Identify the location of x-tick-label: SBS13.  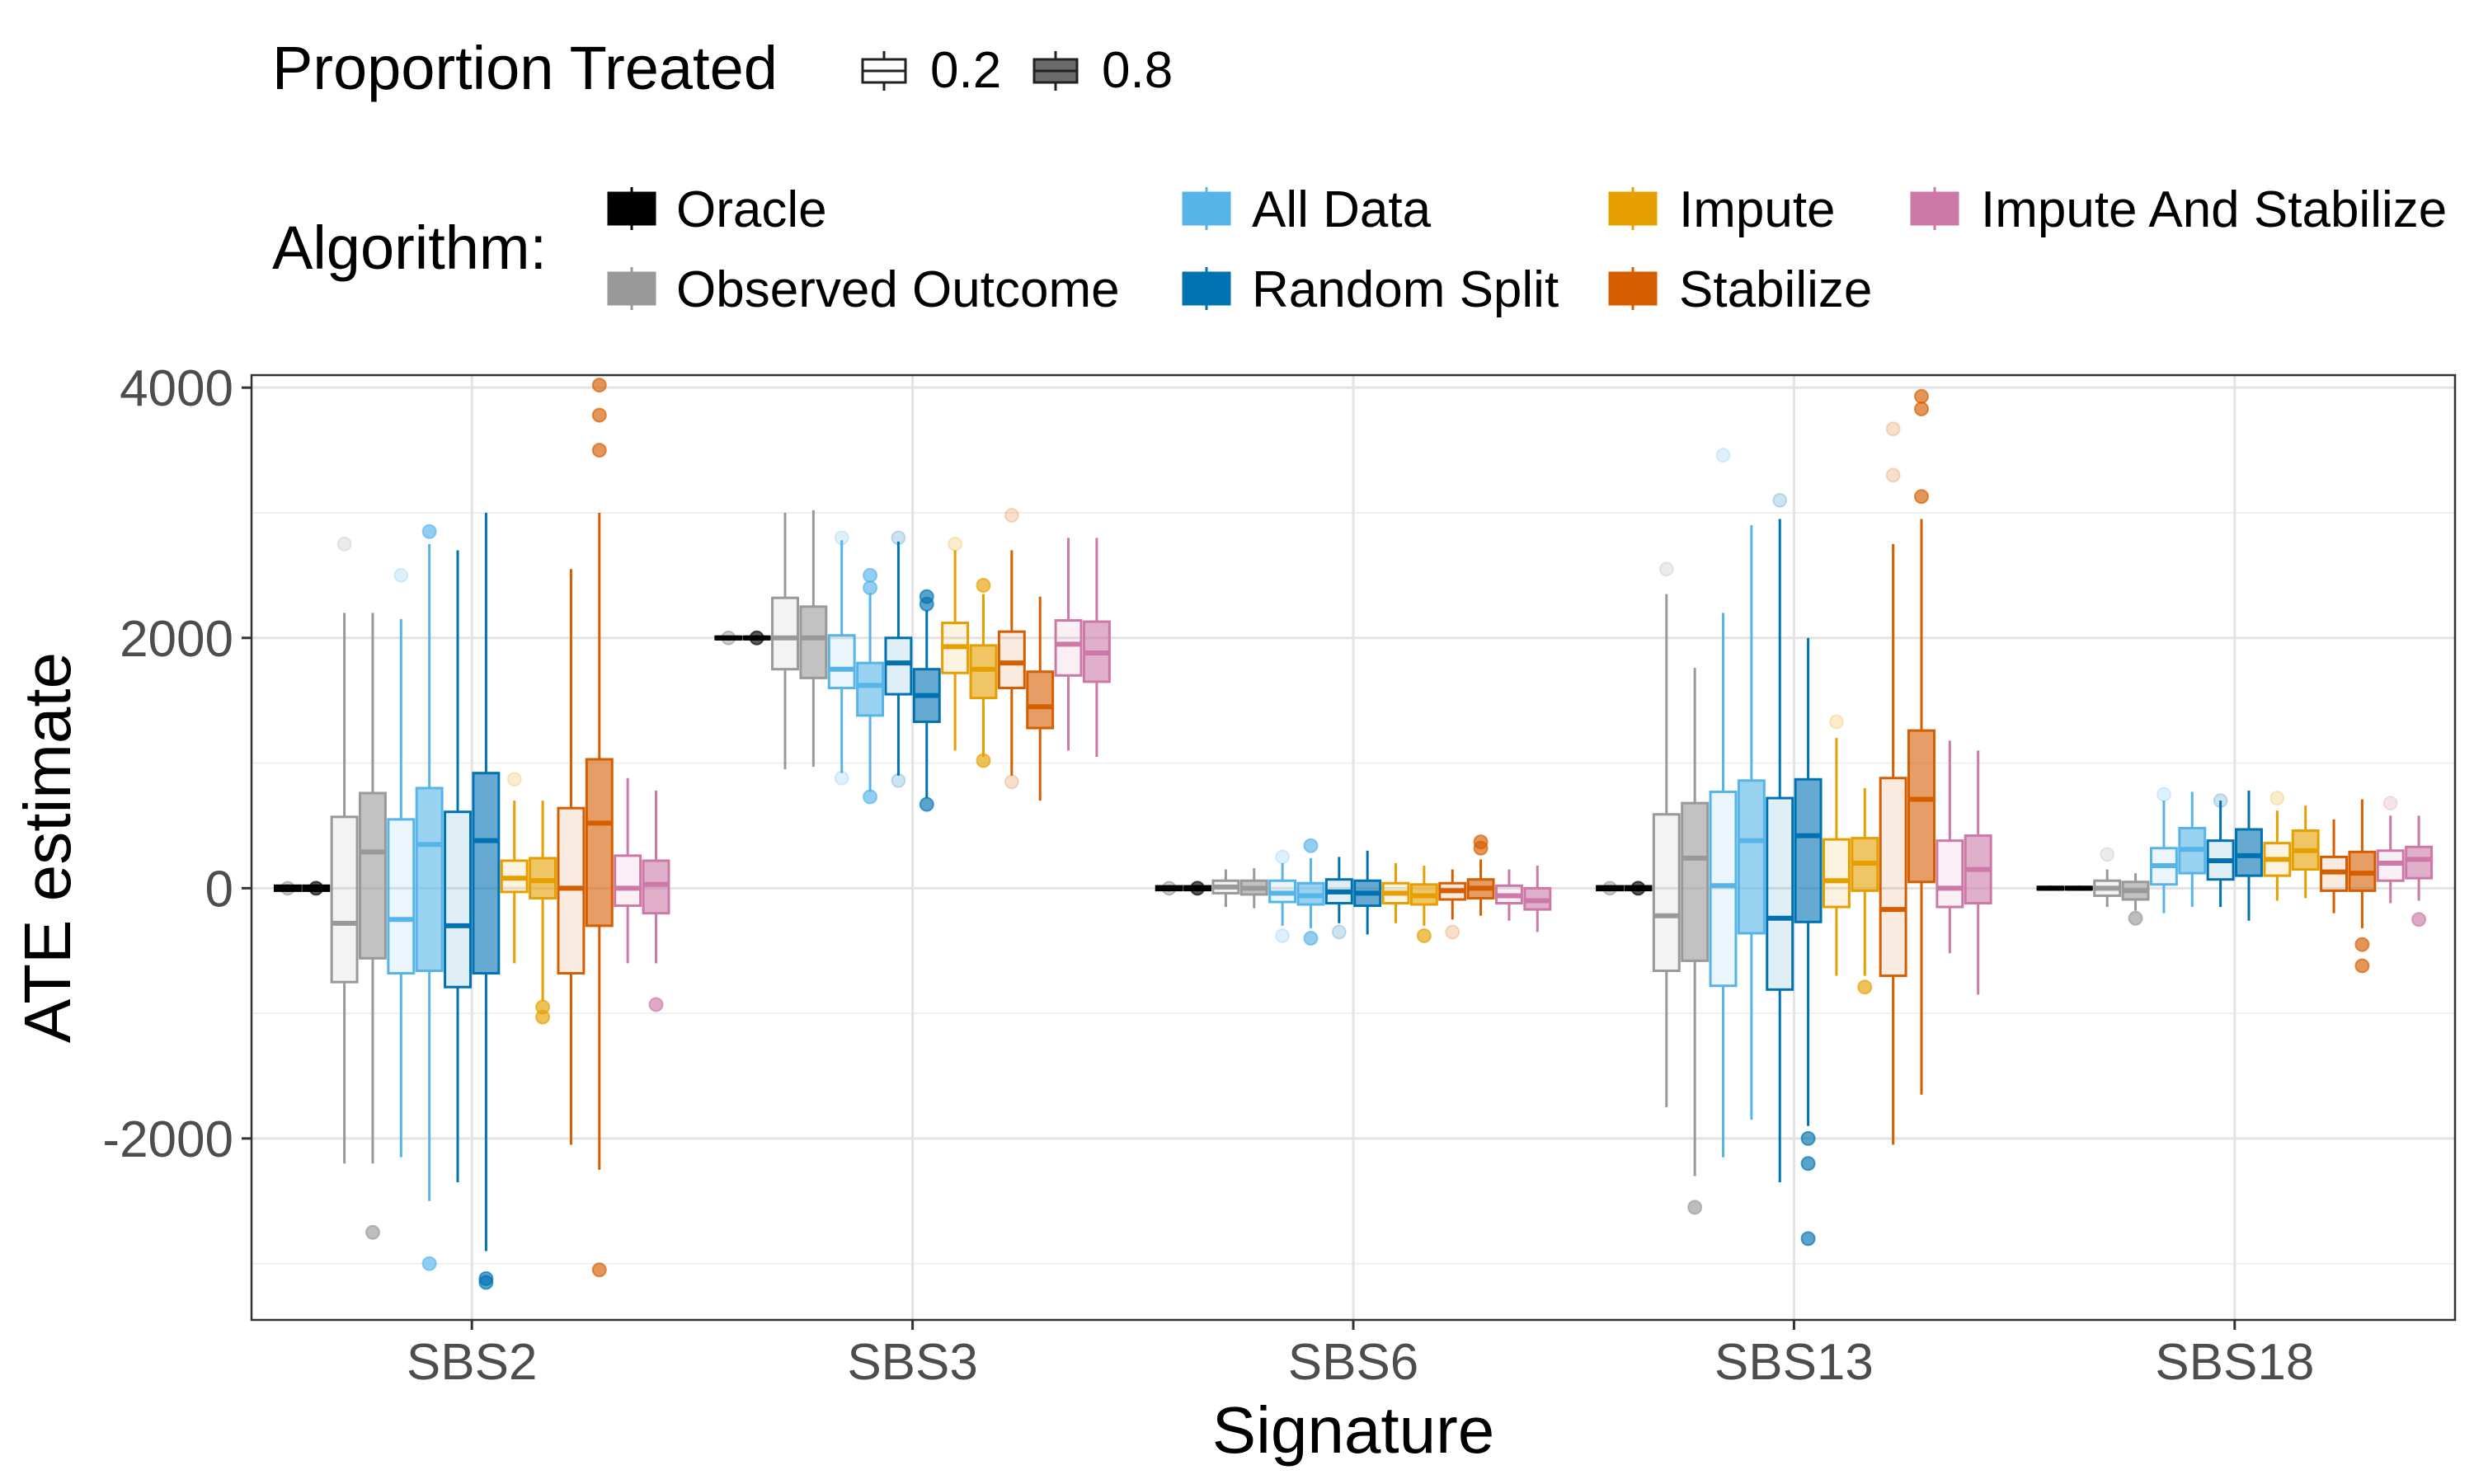
(1794, 1362).